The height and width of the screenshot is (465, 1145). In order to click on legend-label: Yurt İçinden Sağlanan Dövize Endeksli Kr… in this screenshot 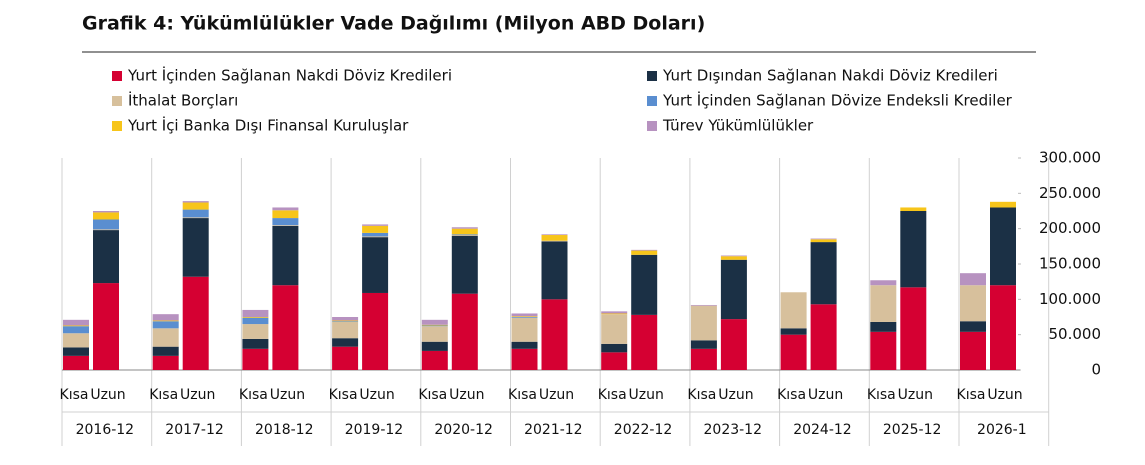, I will do `click(837, 100)`.